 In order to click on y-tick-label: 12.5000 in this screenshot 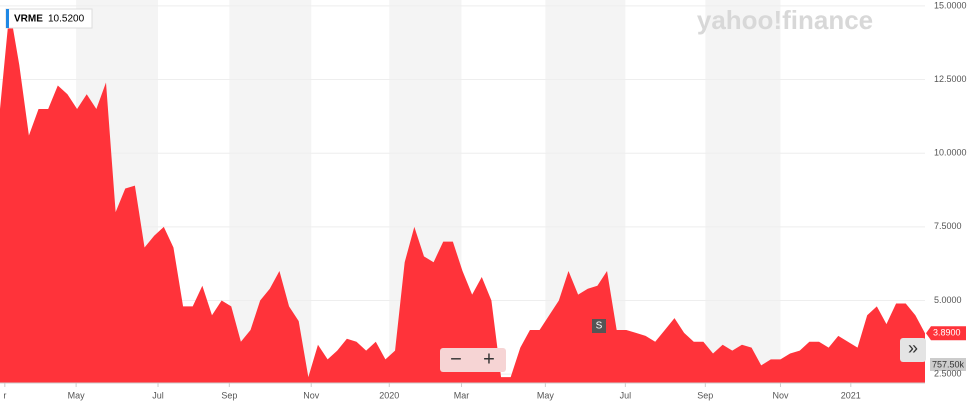, I will do `click(950, 79)`.